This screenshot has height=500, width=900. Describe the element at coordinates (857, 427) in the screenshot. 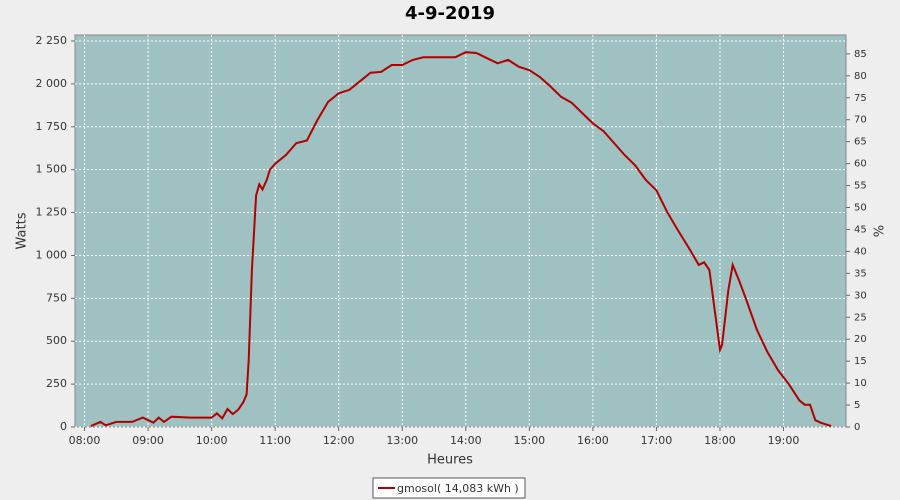

I see `y2-tick-label: 0` at that location.